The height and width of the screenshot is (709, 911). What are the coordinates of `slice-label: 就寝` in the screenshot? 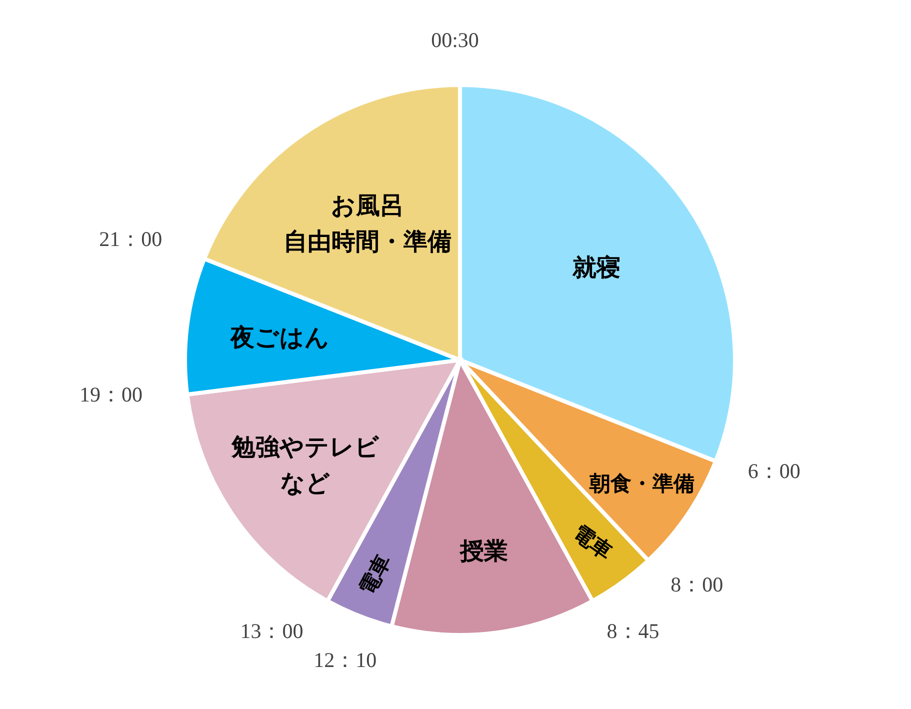 It's located at (595, 267).